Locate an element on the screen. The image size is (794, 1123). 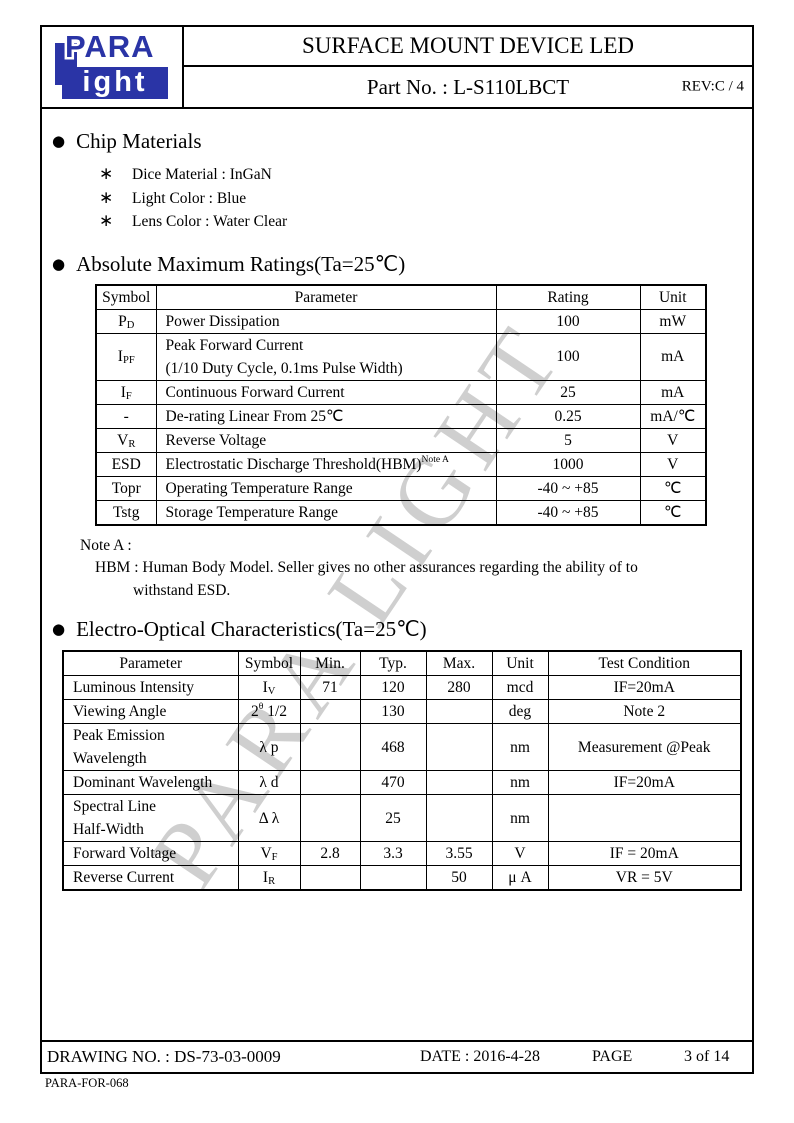
cell-line: Wavelength is located at coordinates (110, 758).